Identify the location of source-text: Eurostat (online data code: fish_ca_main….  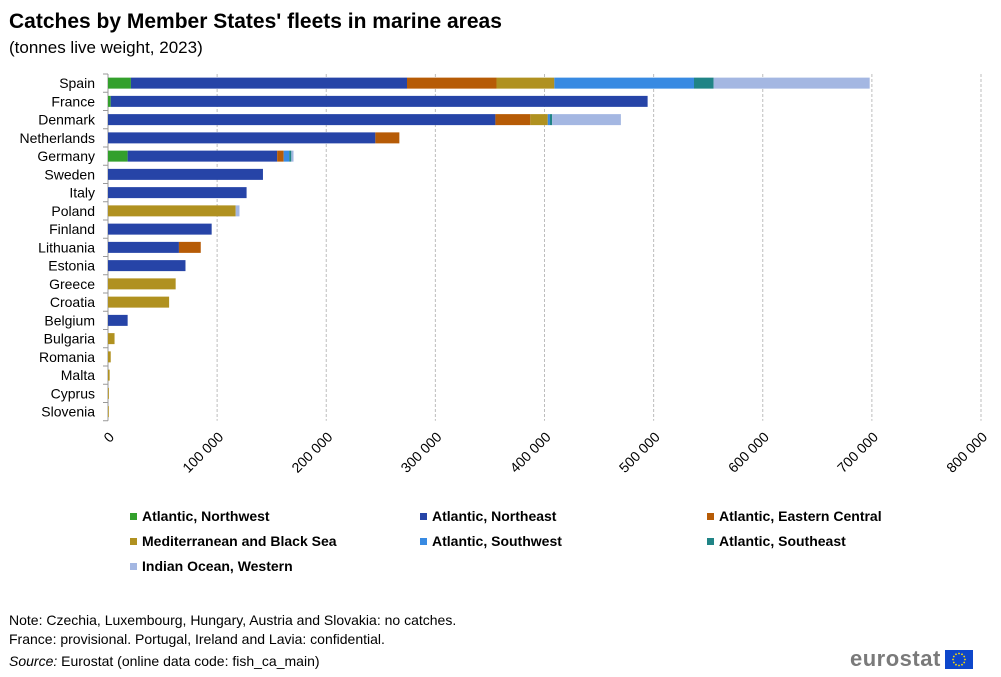
(188, 661).